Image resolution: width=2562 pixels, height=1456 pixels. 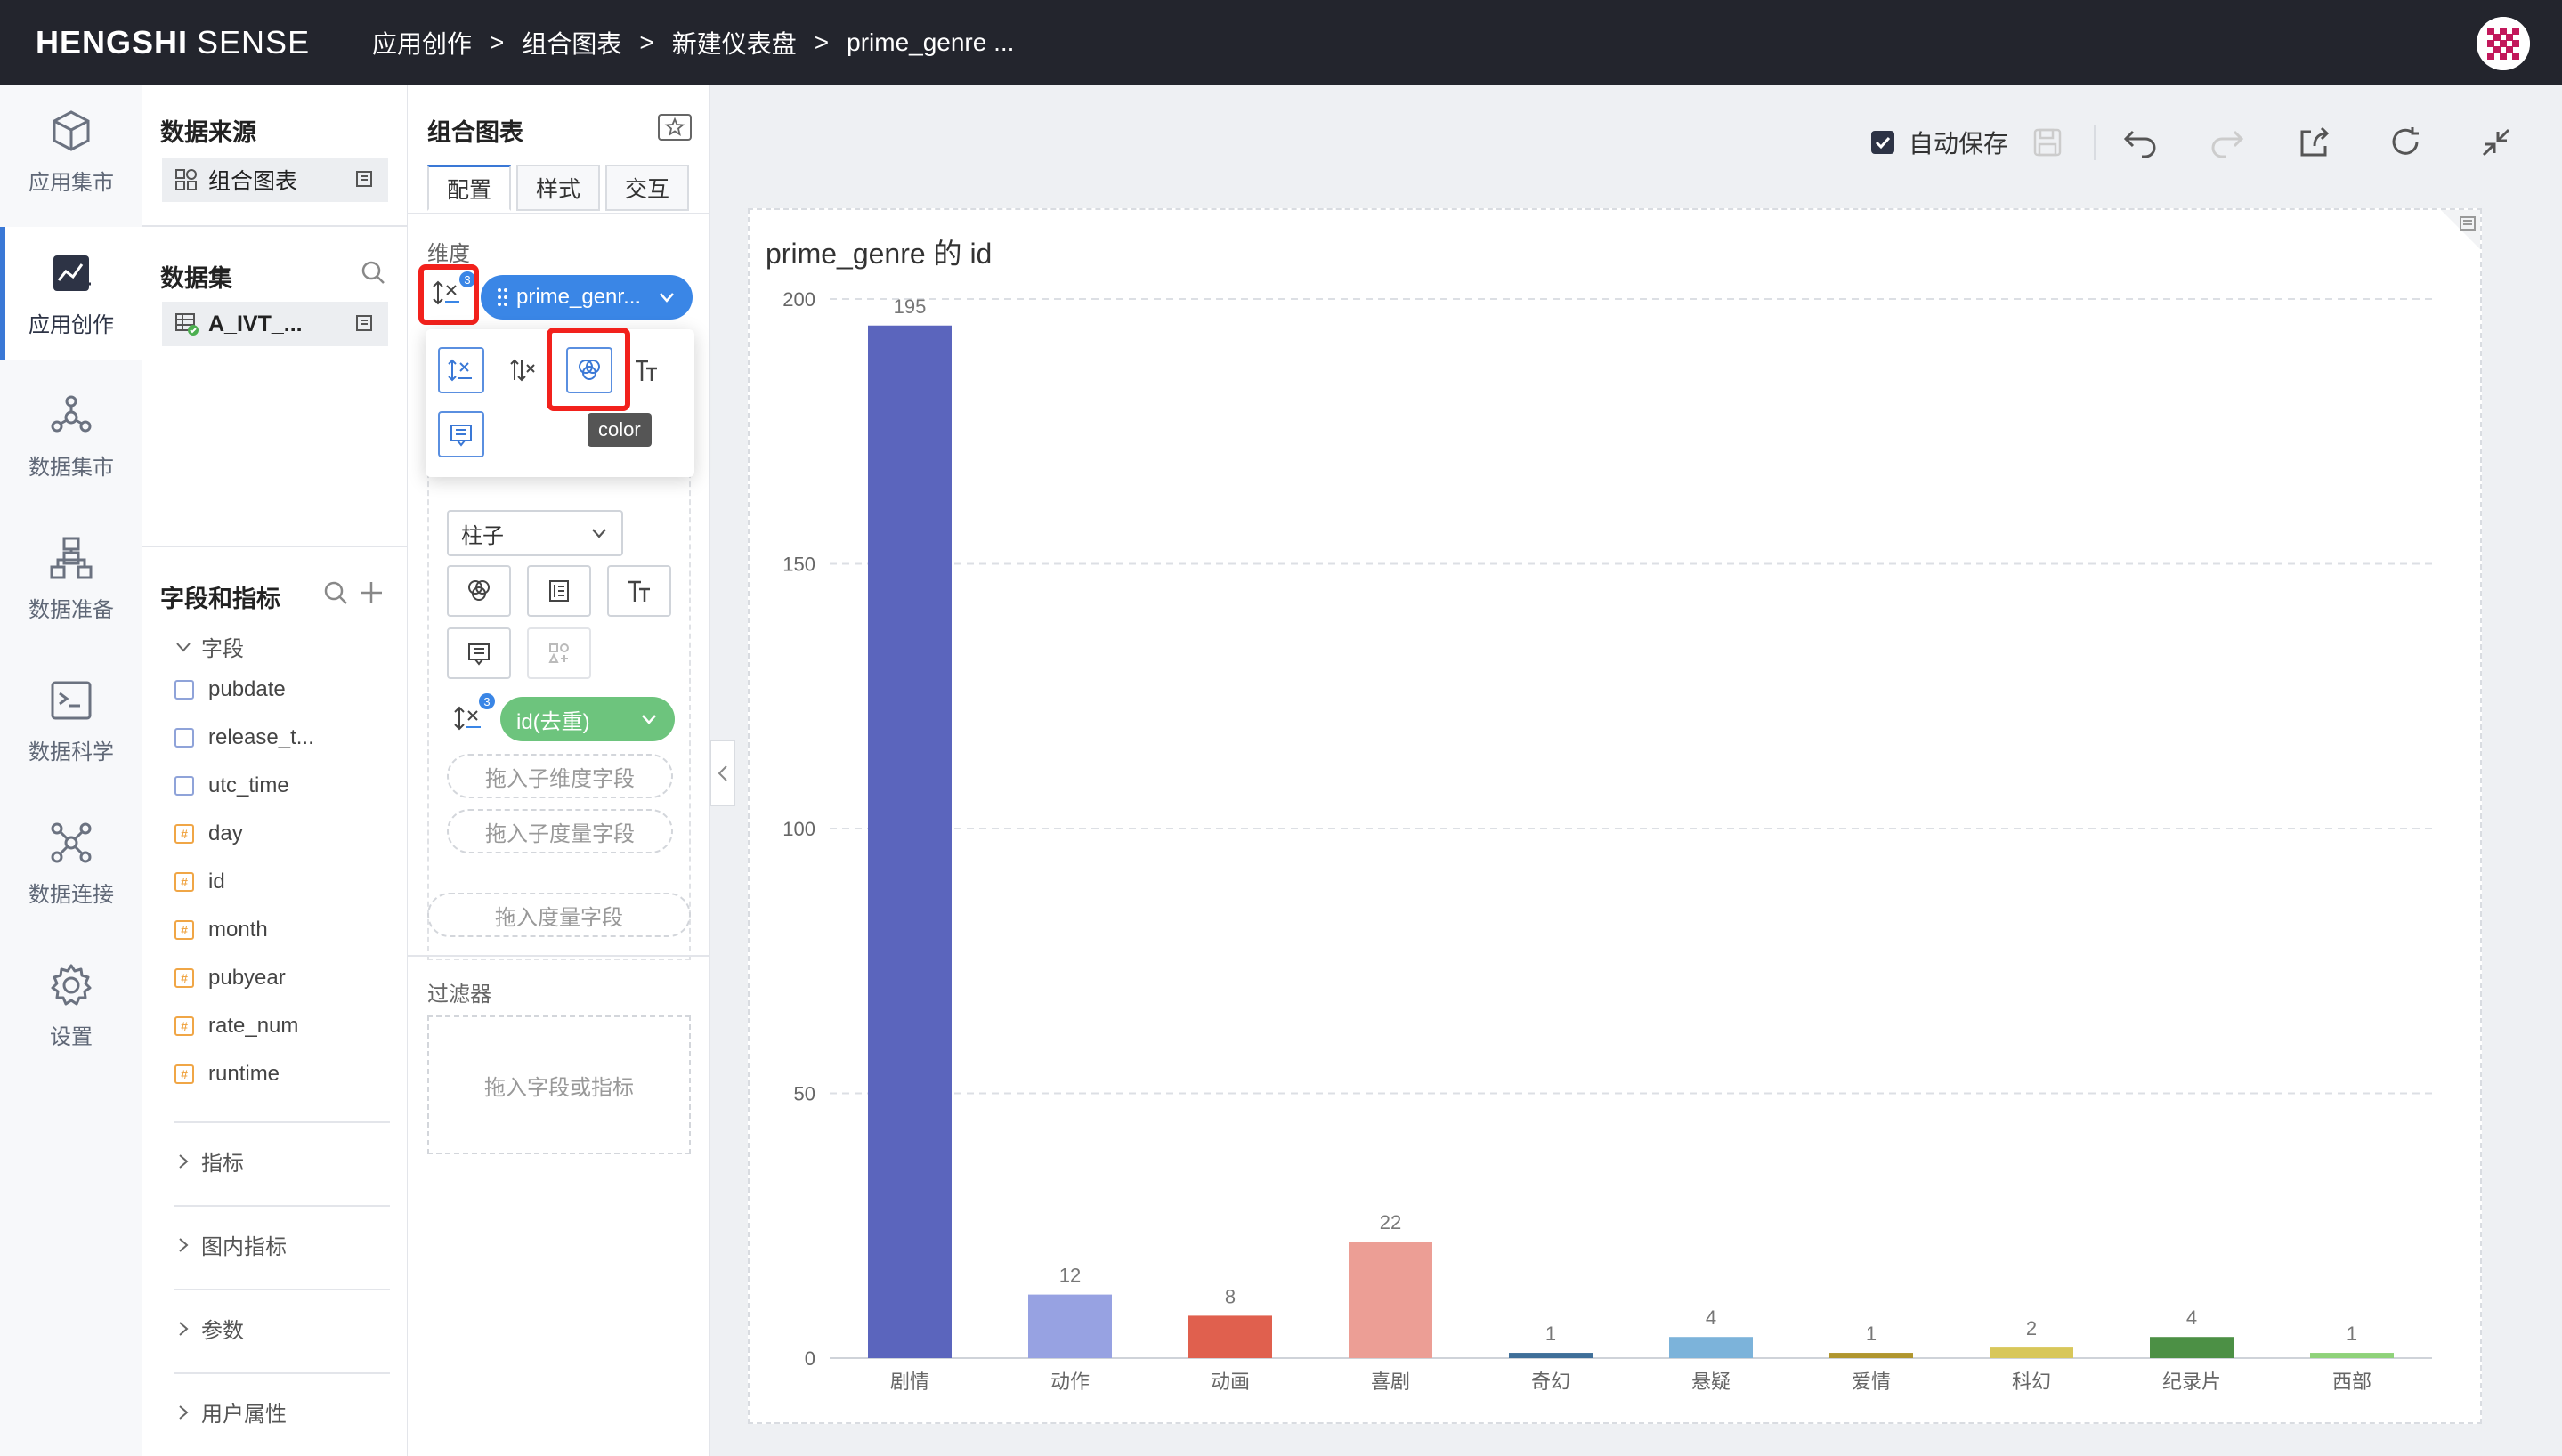 I want to click on field-item-pubdate: pubdate, so click(x=230, y=689).